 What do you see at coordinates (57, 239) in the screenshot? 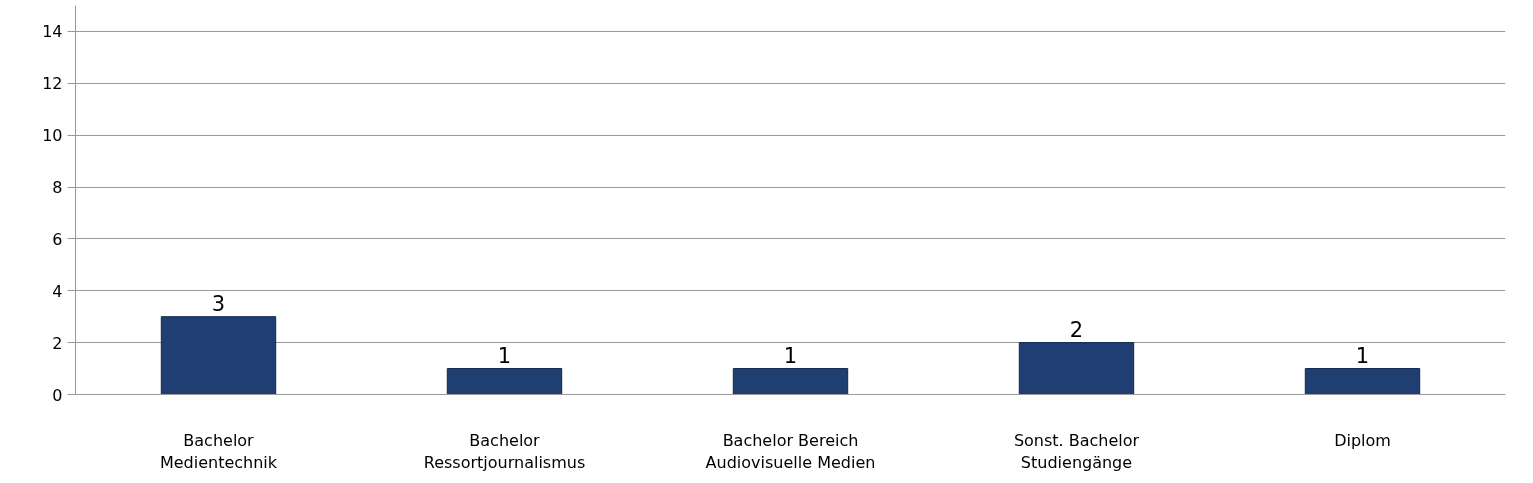
I see `y-tick-label: 6` at bounding box center [57, 239].